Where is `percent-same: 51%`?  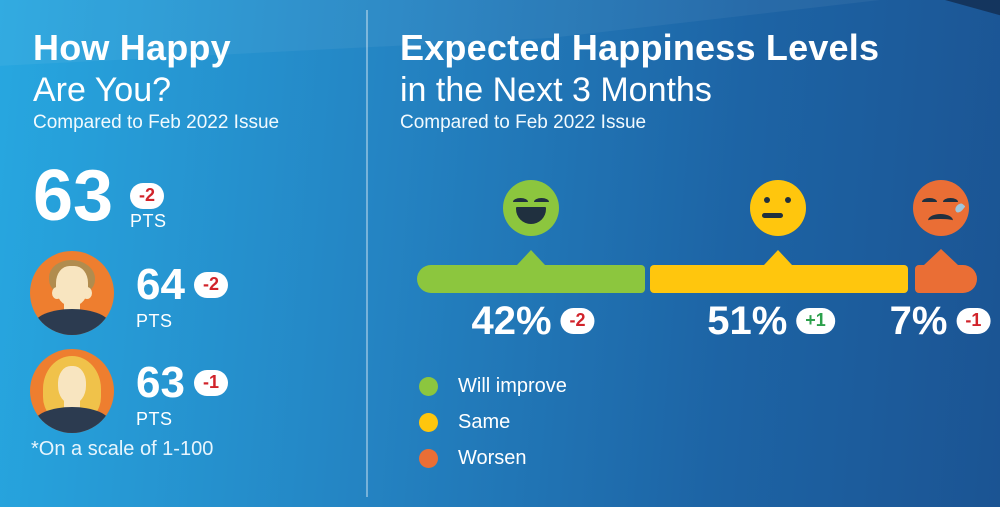
percent-same: 51% is located at coordinates (747, 321).